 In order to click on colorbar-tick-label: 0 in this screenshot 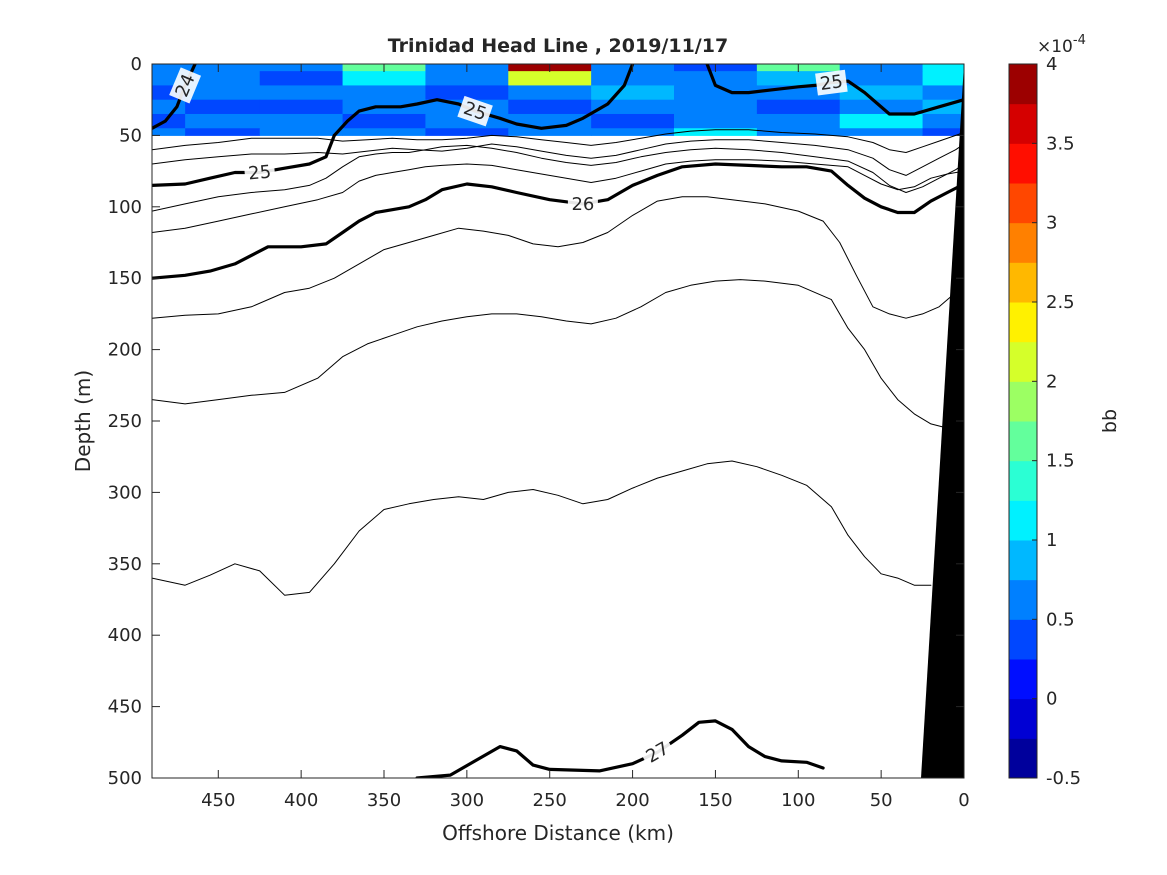, I will do `click(1051, 699)`.